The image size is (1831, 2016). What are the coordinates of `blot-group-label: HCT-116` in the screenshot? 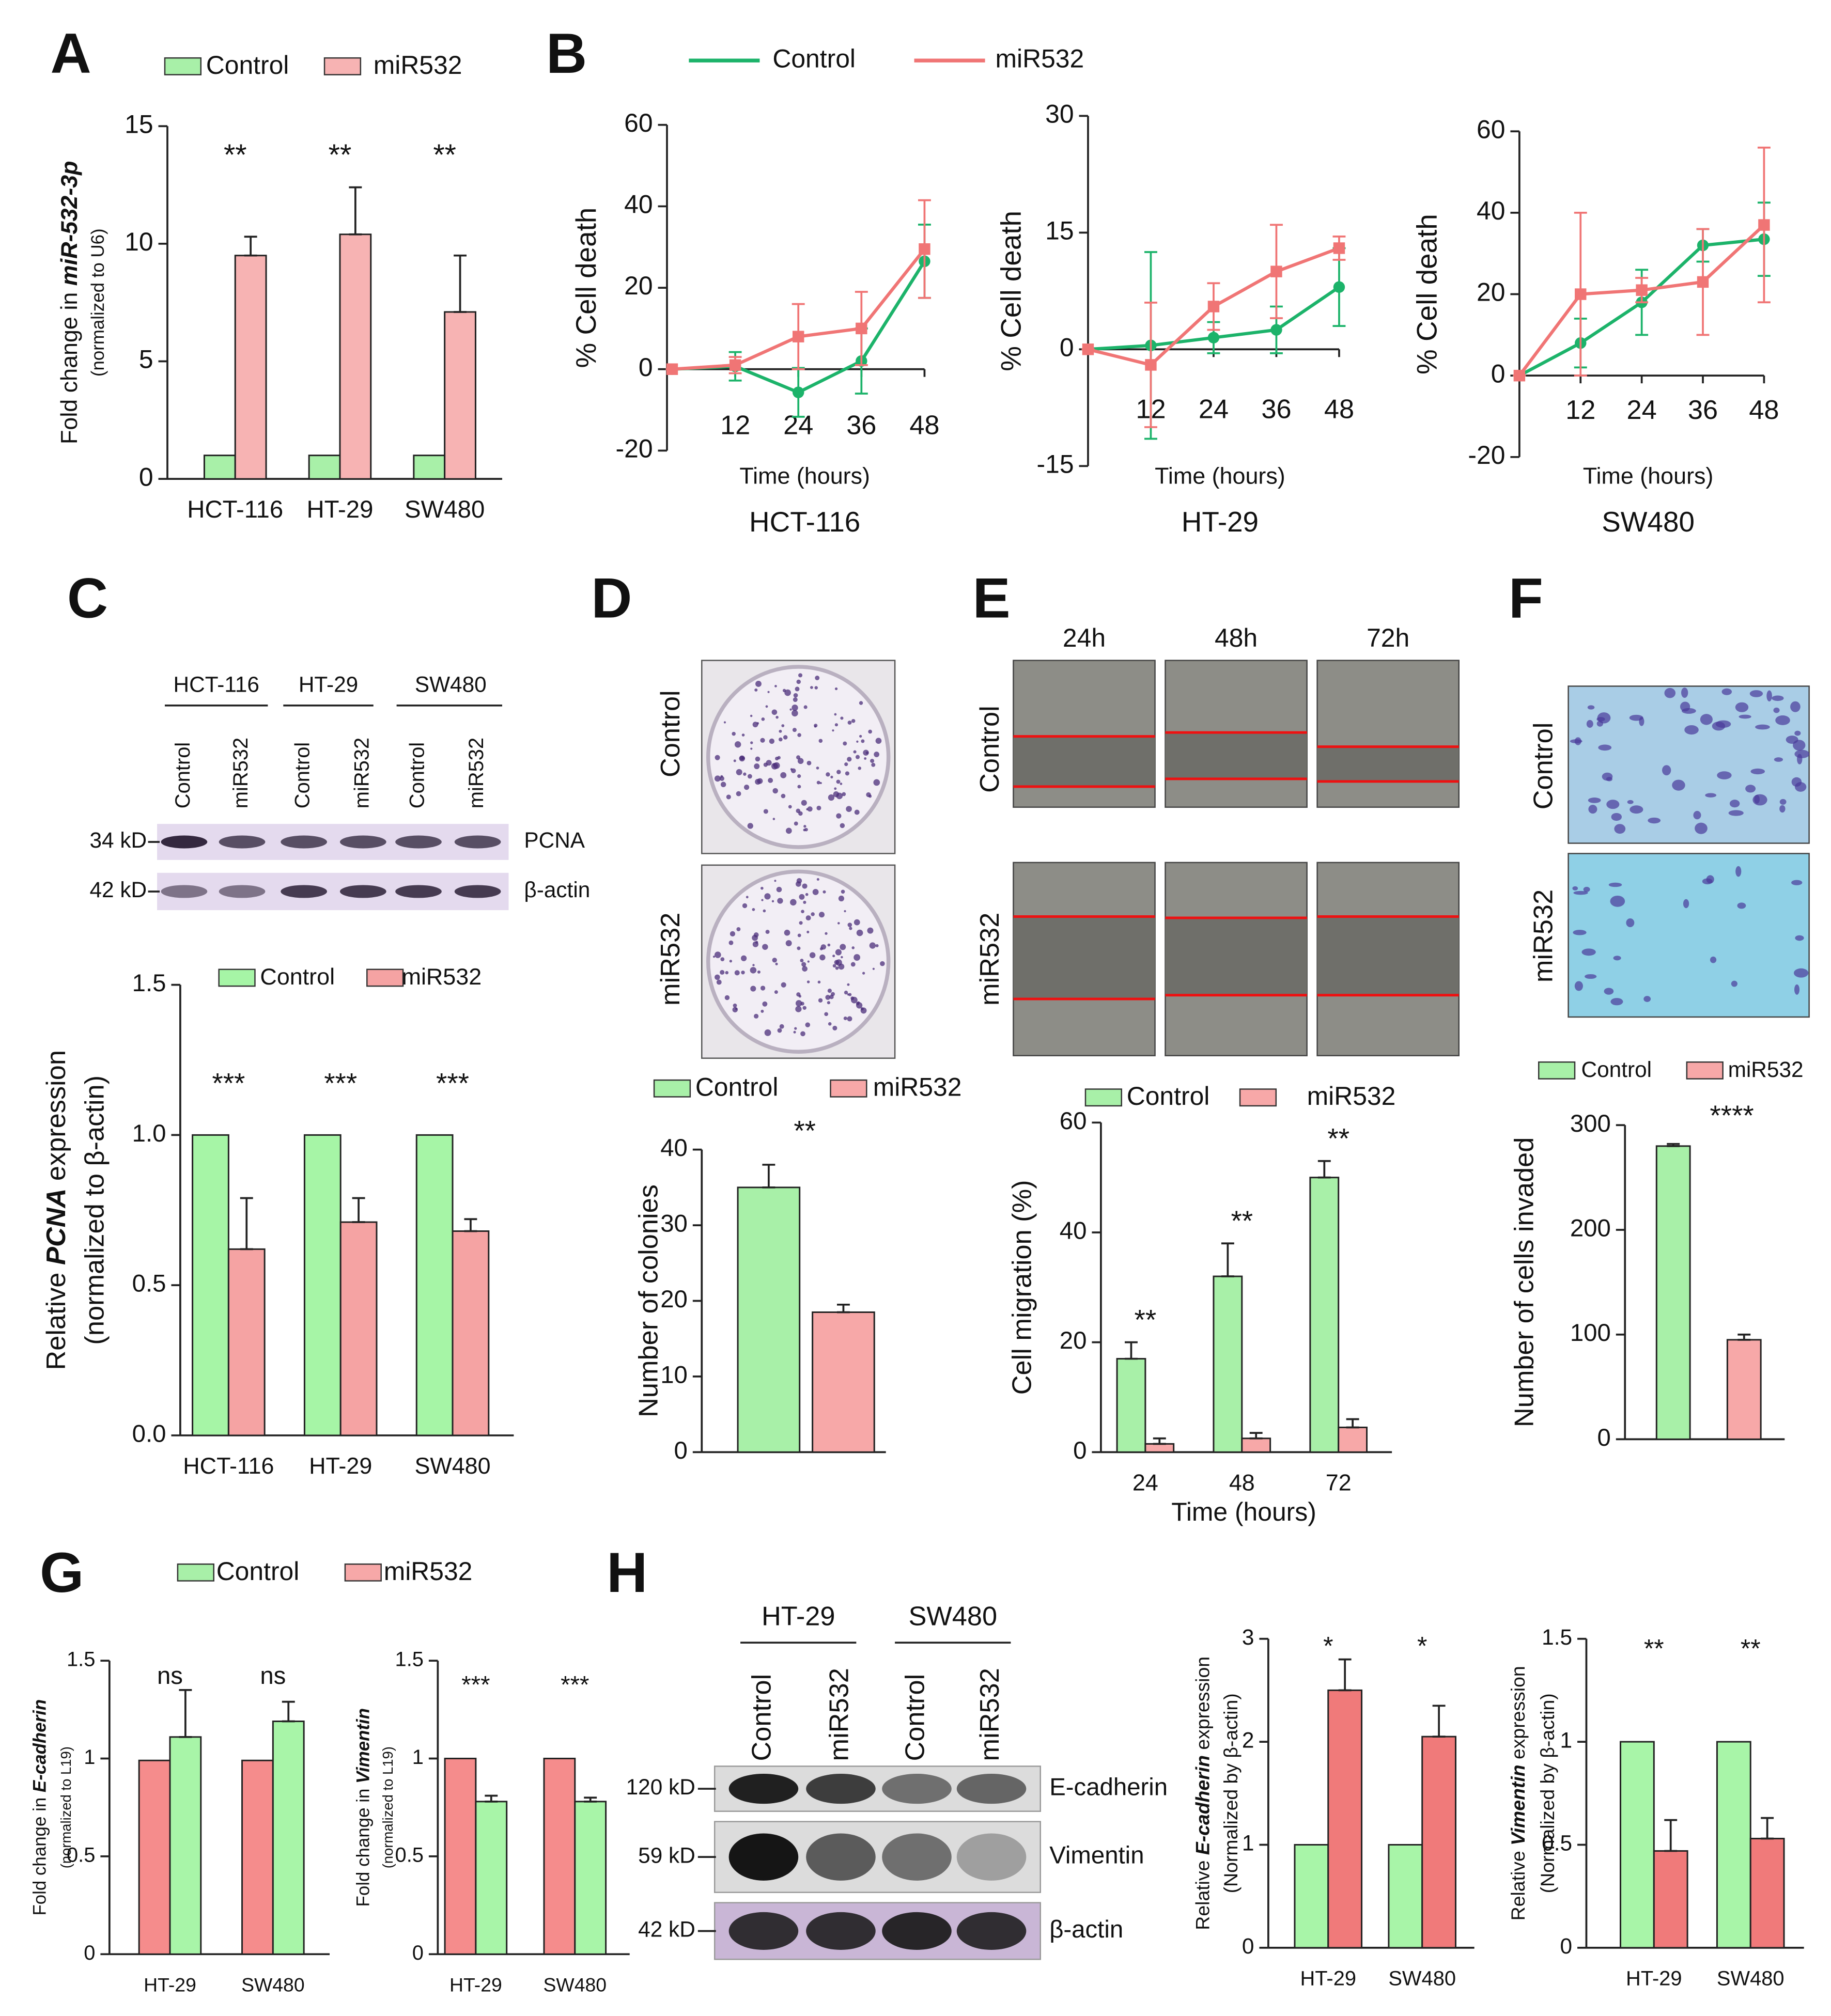 It's located at (216, 685).